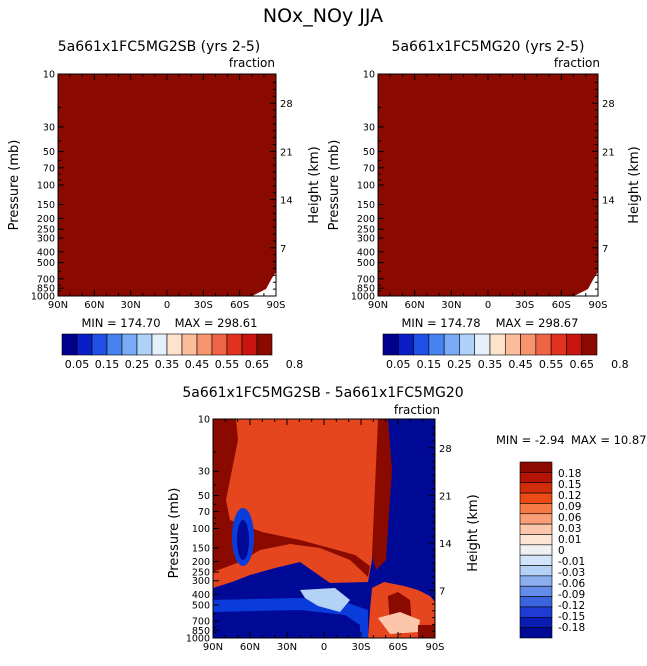 The image size is (647, 666). What do you see at coordinates (216, 323) in the screenshot?
I see `panel-1-max-label: MAX = 298.61` at bounding box center [216, 323].